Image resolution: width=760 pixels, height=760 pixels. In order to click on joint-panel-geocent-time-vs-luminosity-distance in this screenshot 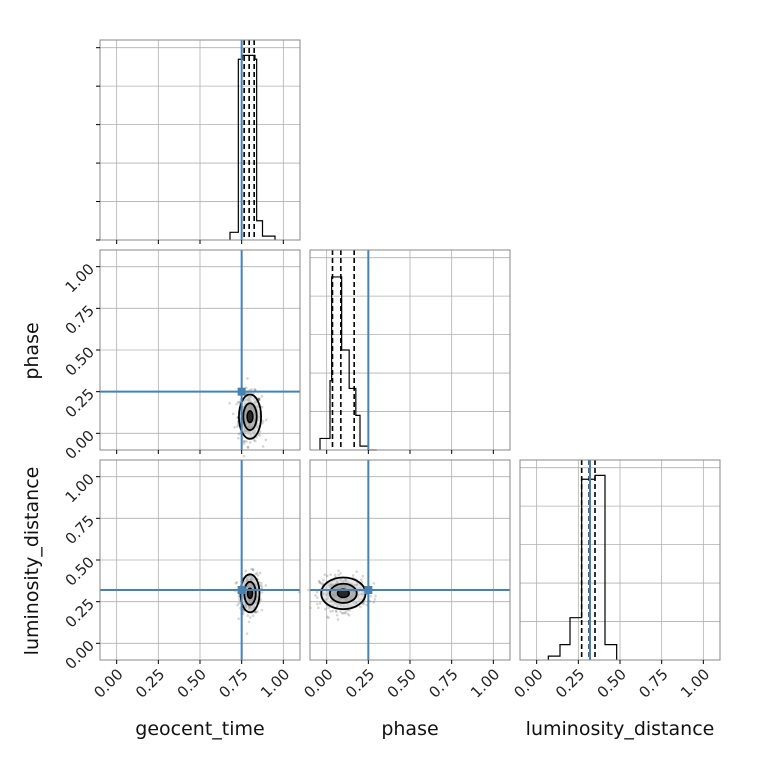, I will do `click(198, 561)`.